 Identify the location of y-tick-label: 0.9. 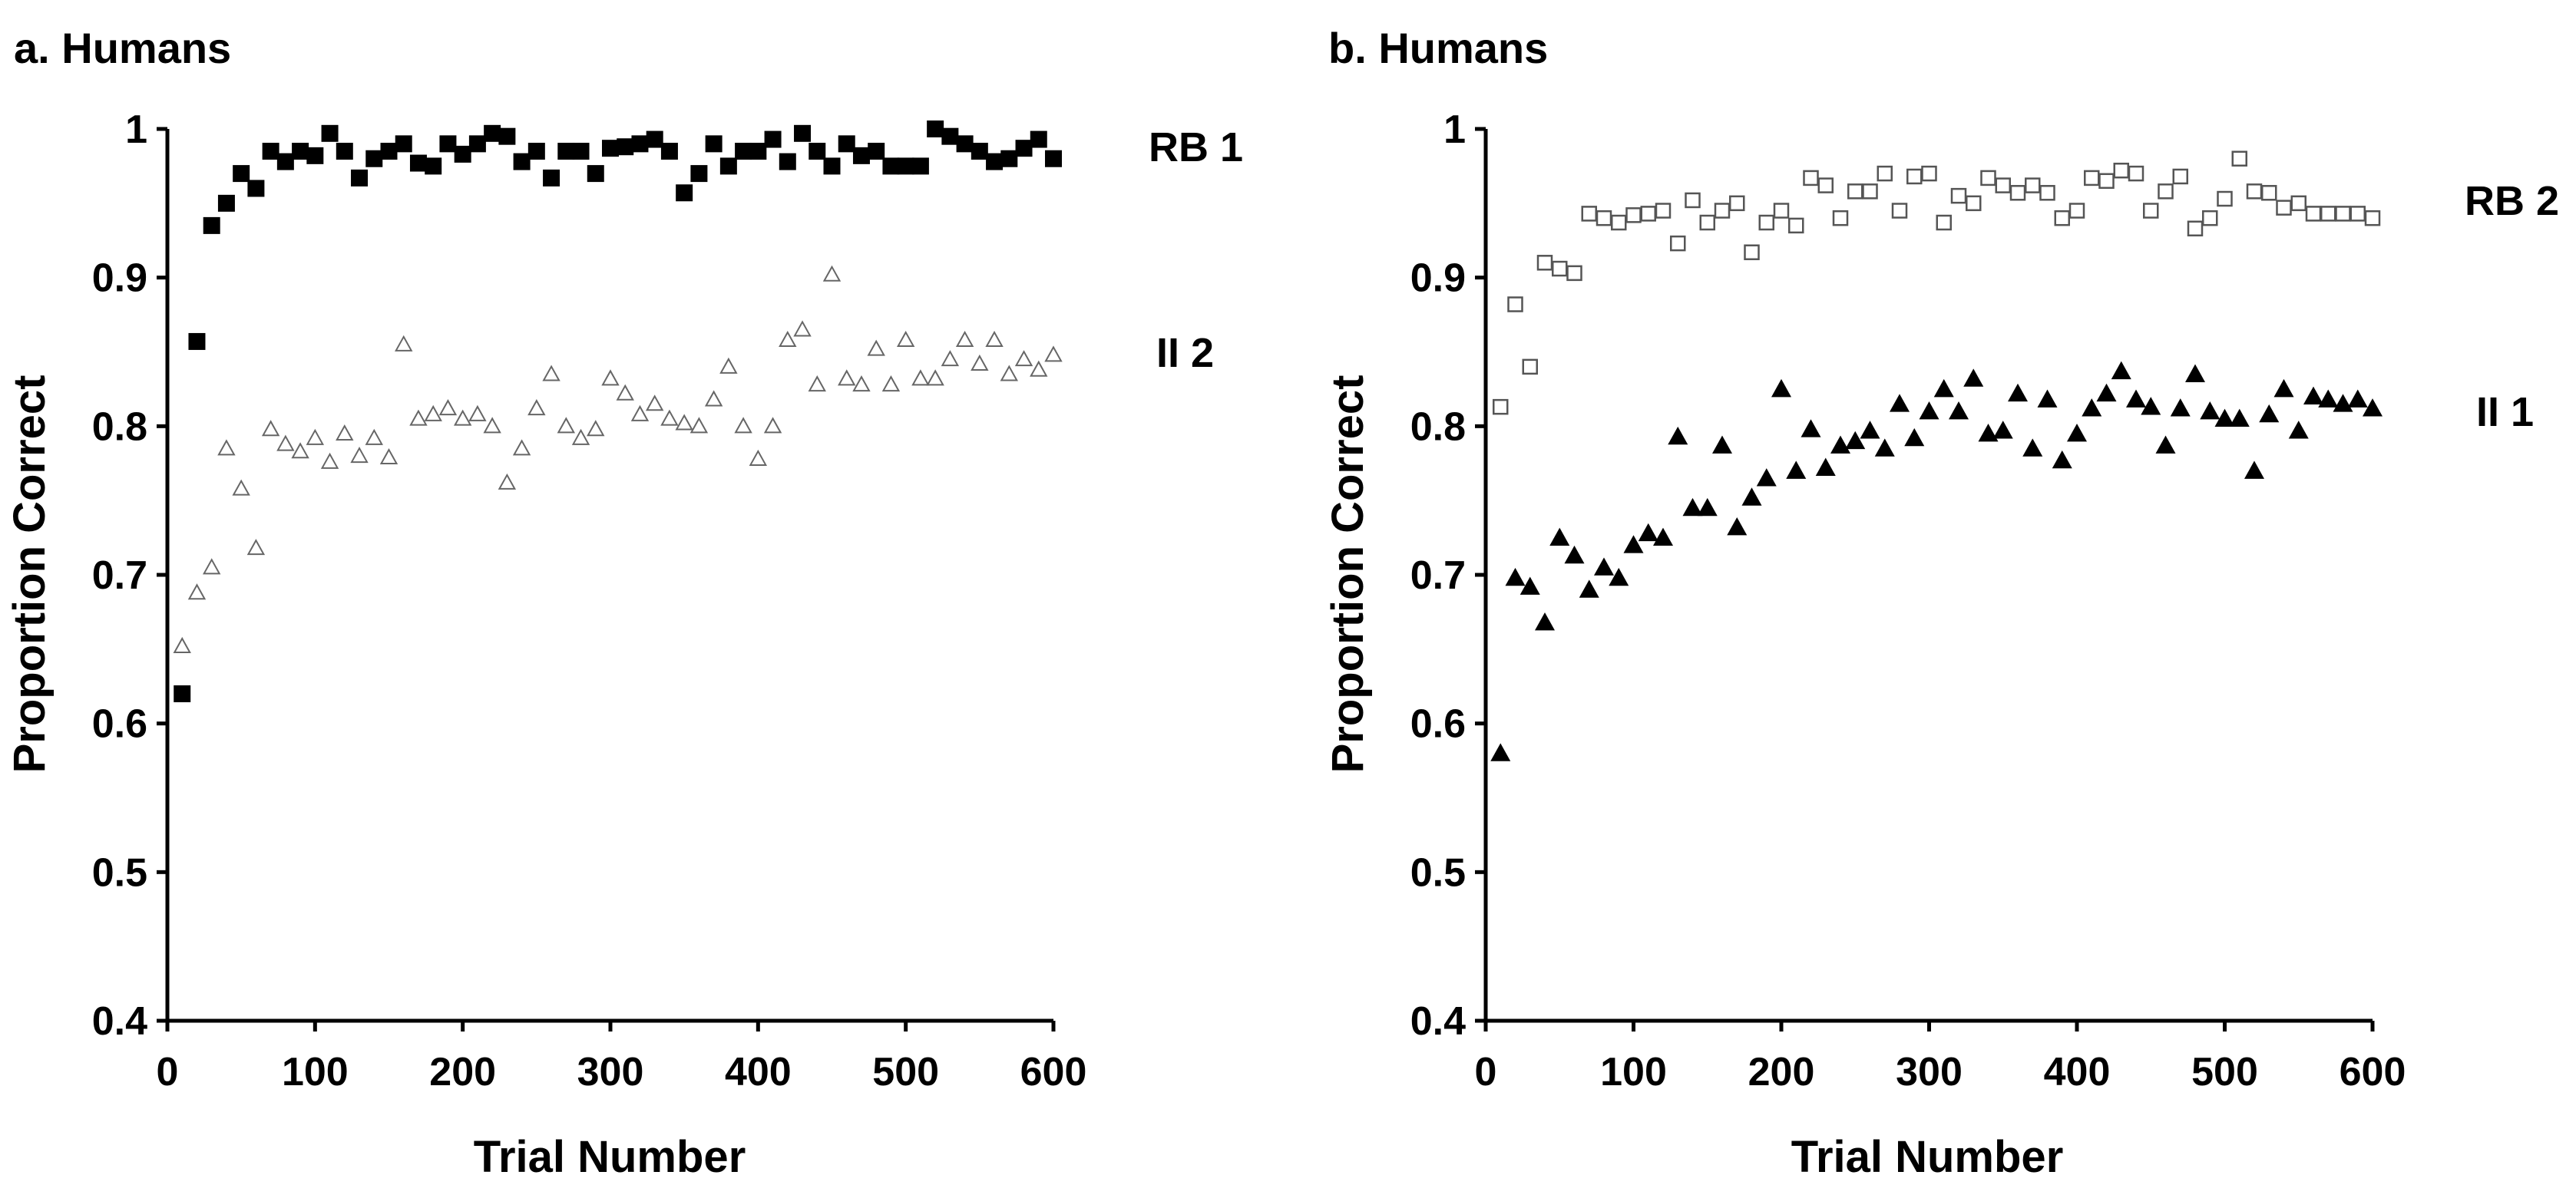
(119, 278).